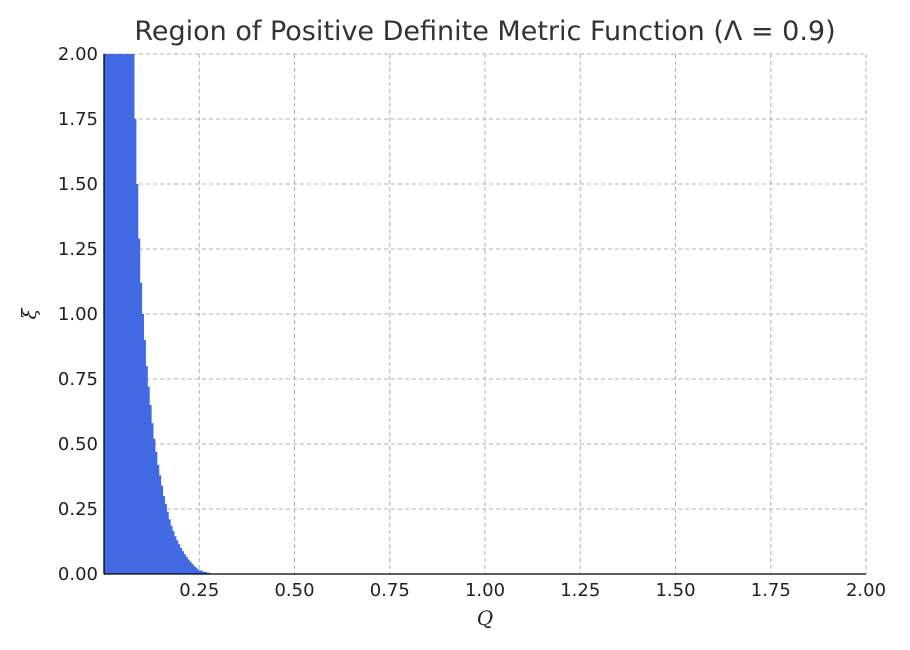 This screenshot has width=910, height=650. What do you see at coordinates (580, 590) in the screenshot?
I see `x-tick-label: 1.25` at bounding box center [580, 590].